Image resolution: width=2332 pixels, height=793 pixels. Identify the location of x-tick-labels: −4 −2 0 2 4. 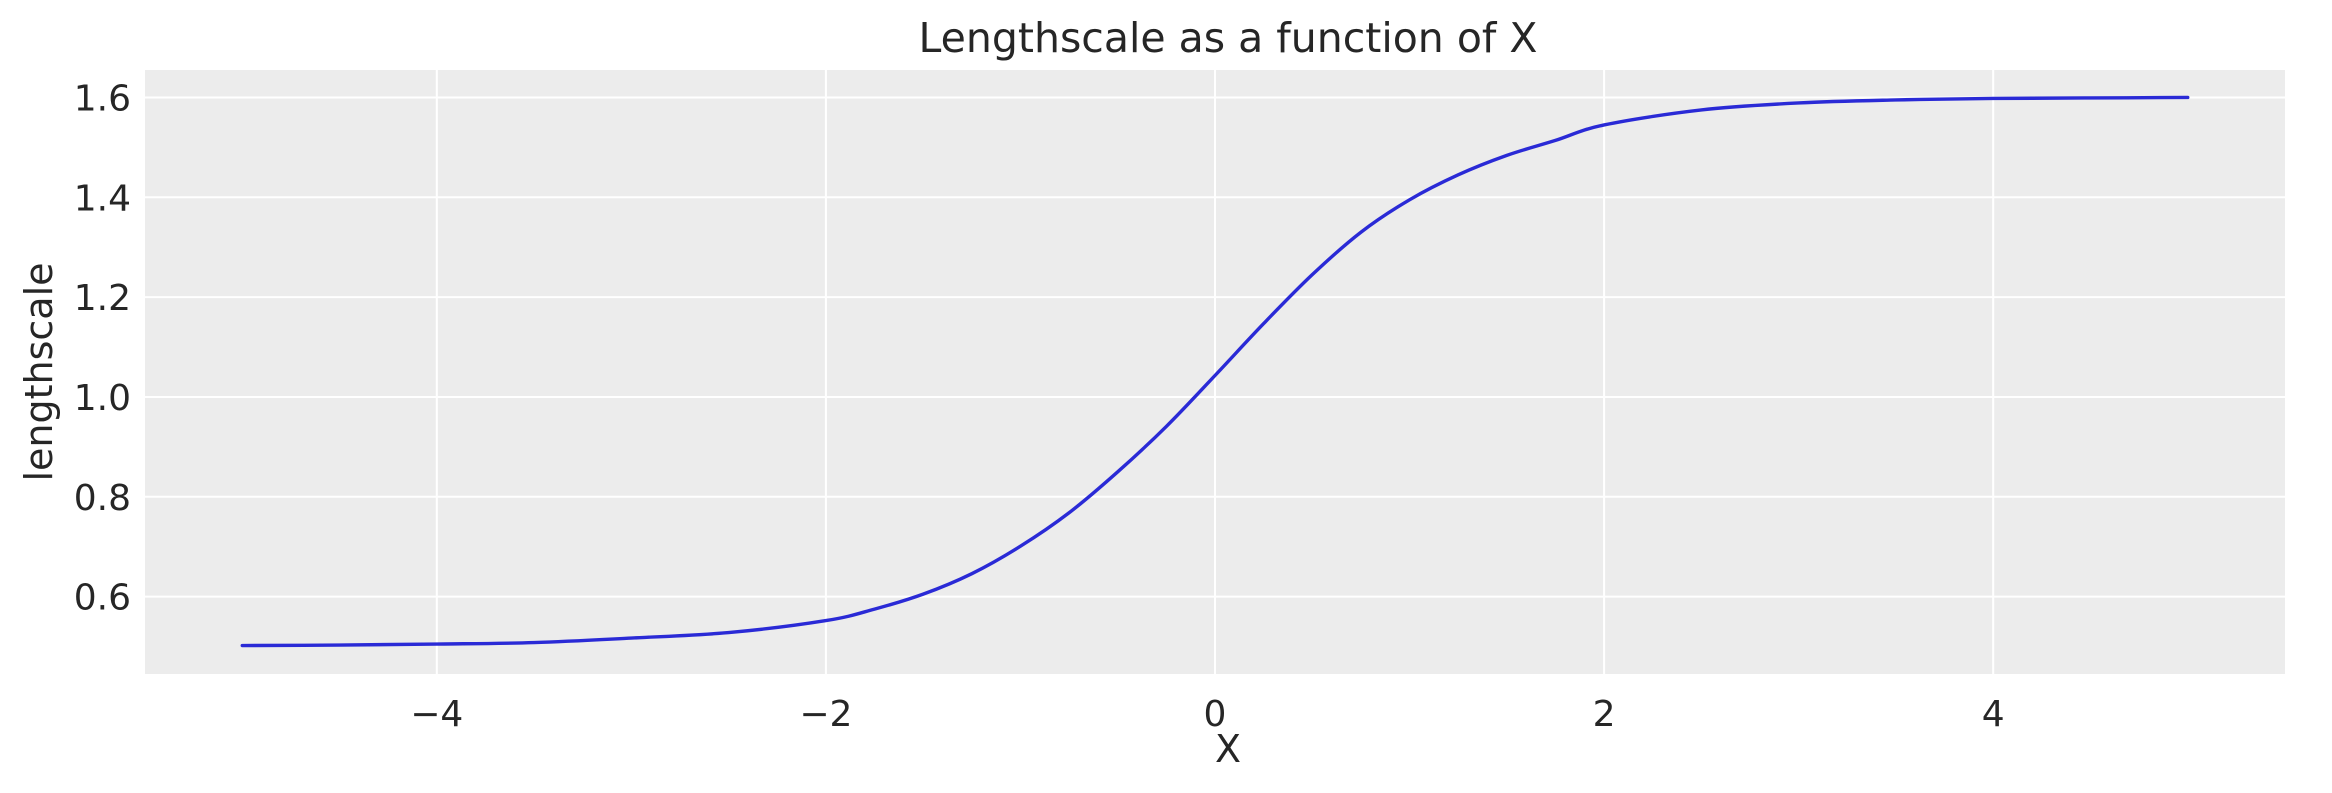
(1207, 714).